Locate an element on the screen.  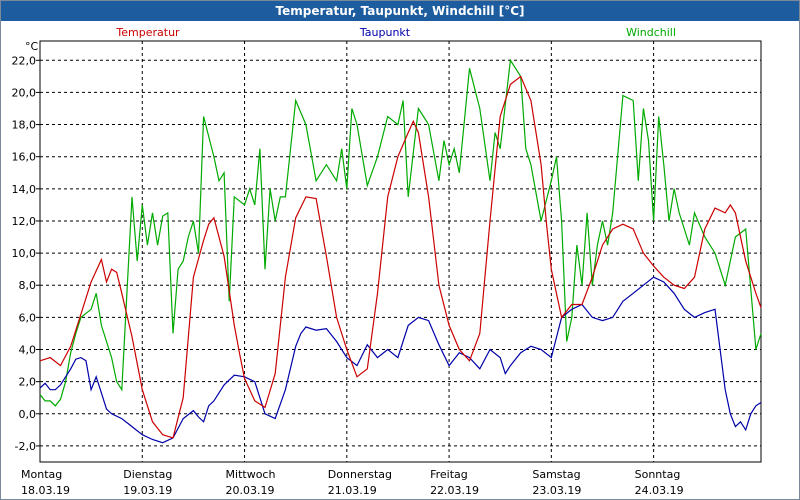
x-day-label: Donnerstag is located at coordinates (360, 474).